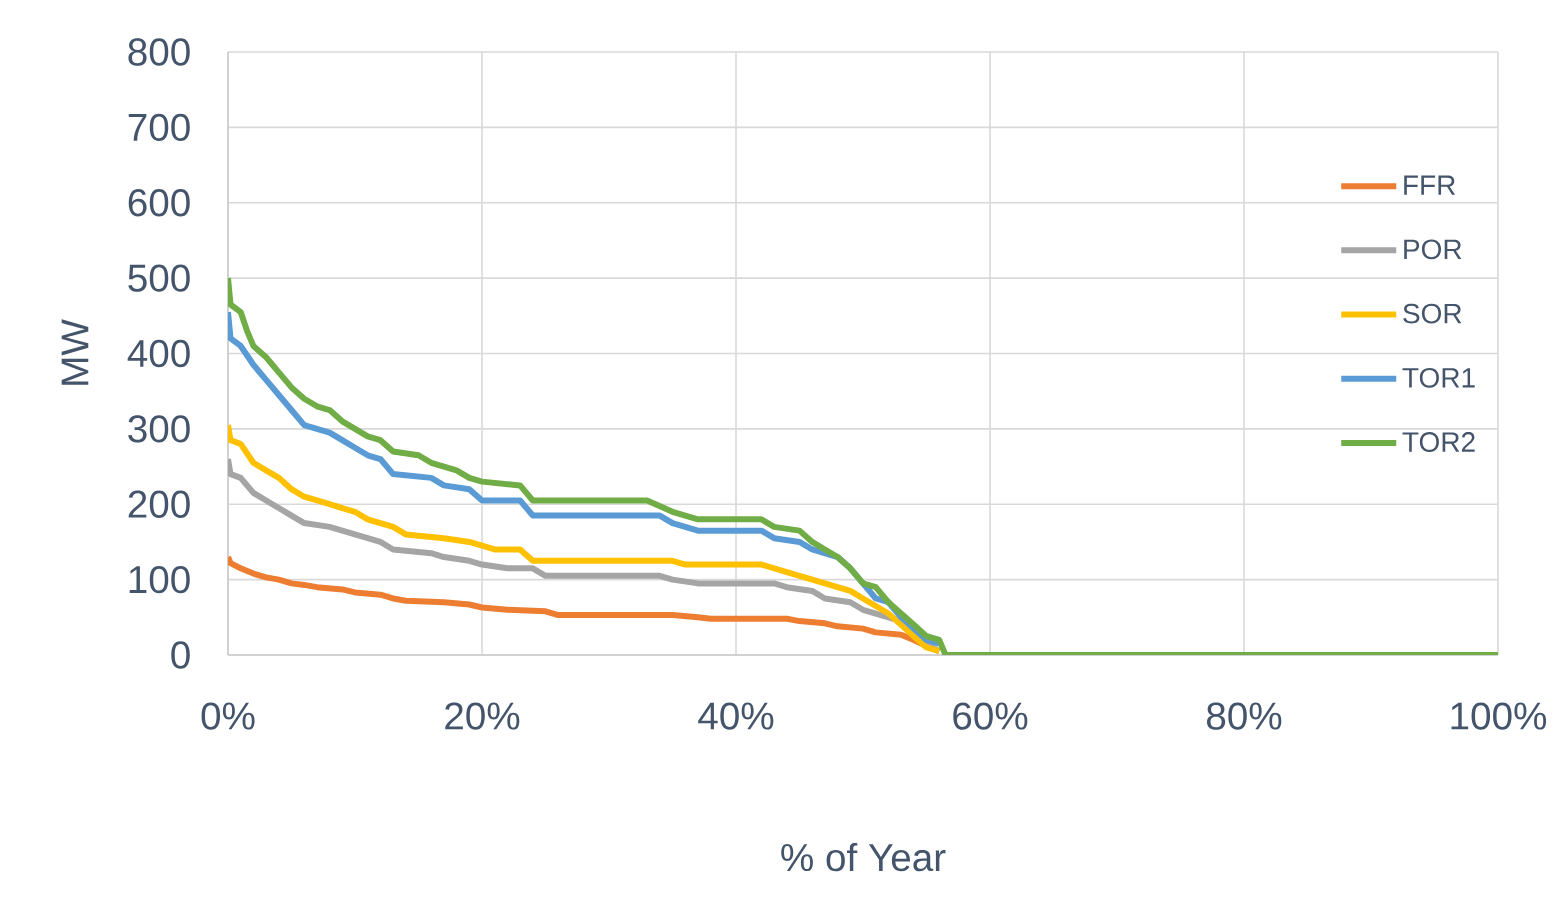 Image resolution: width=1566 pixels, height=917 pixels. Describe the element at coordinates (1438, 377) in the screenshot. I see `legend-label: TOR1` at that location.